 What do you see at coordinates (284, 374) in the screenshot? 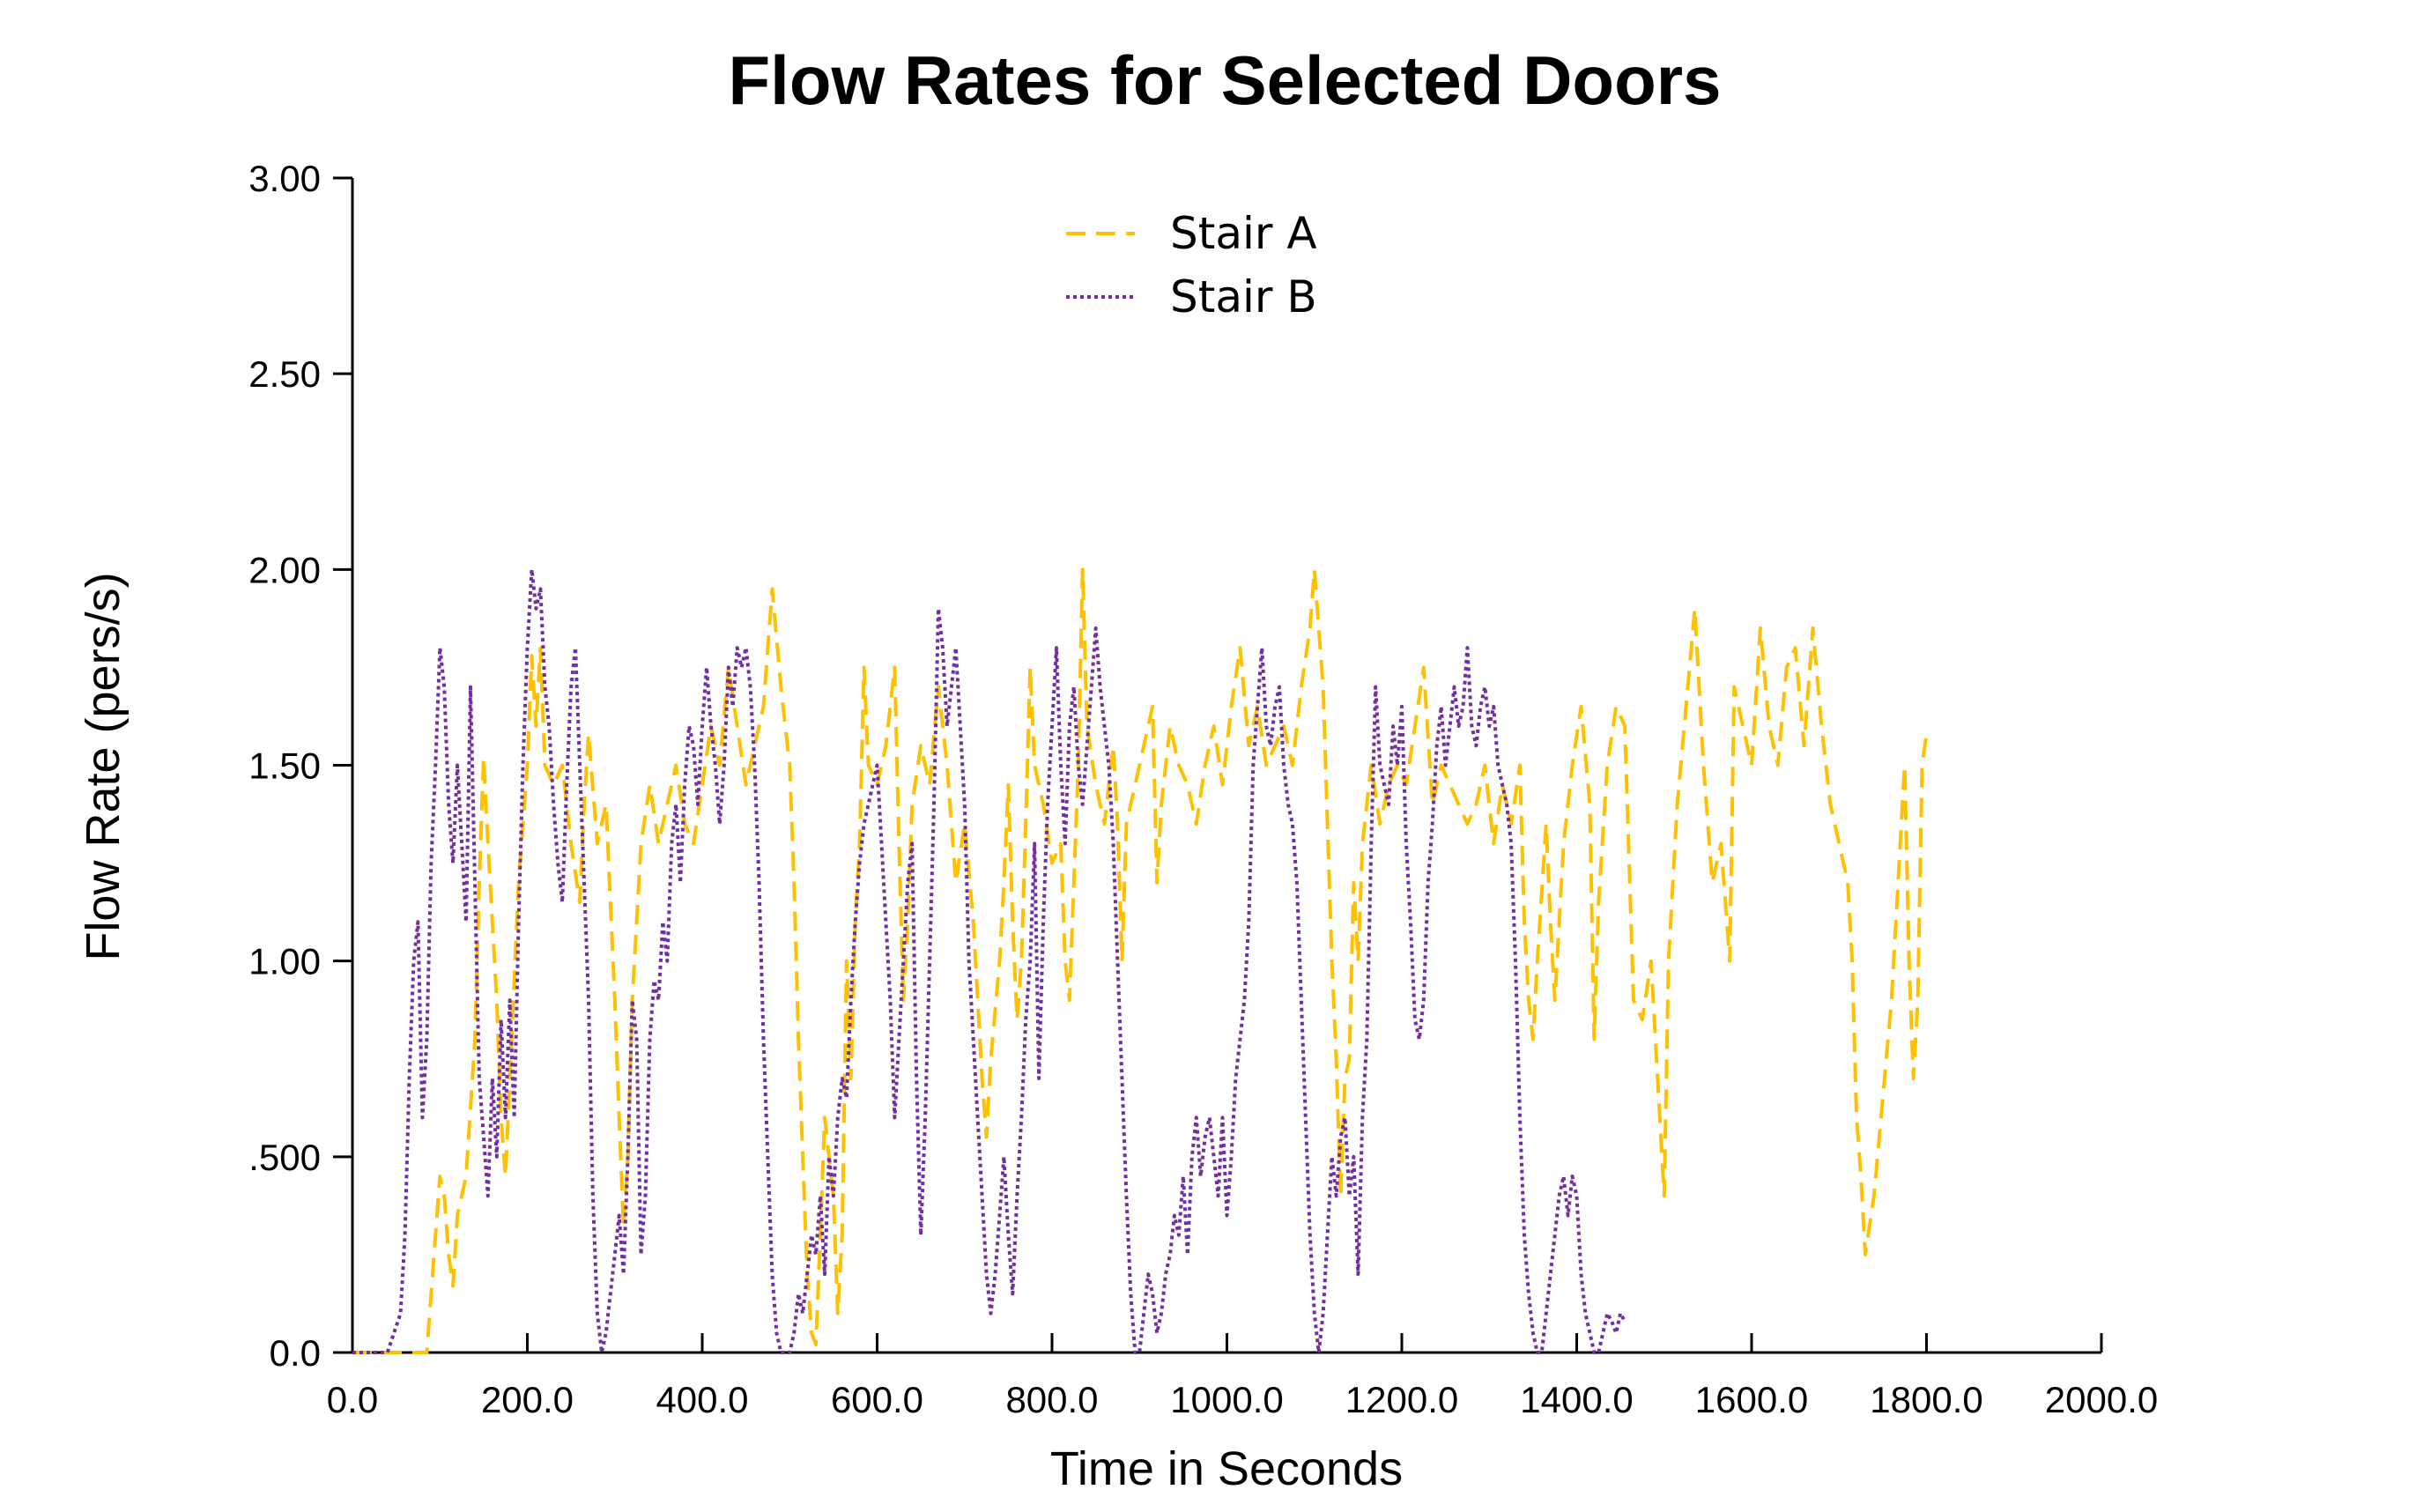
I see `y-tick-label: 2.50` at bounding box center [284, 374].